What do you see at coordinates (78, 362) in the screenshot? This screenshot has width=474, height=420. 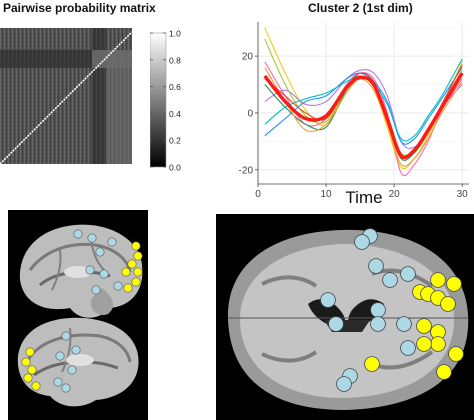 I see `brain-slice-lower` at bounding box center [78, 362].